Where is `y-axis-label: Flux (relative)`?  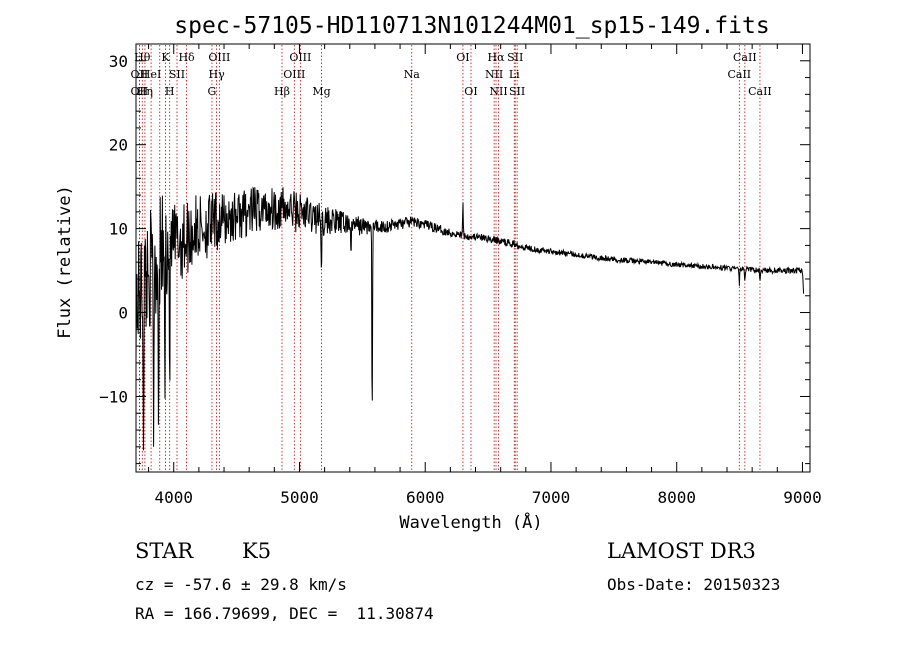 y-axis-label: Flux (relative) is located at coordinates (65, 262).